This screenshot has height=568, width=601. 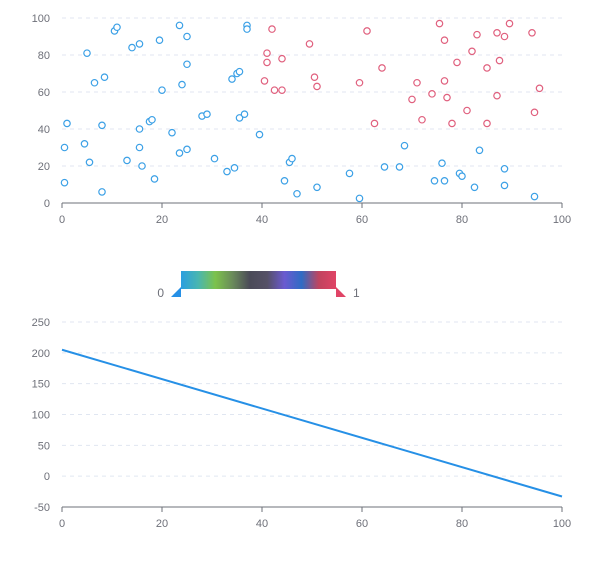 What do you see at coordinates (341, 292) in the screenshot?
I see `visual-map-max-handle` at bounding box center [341, 292].